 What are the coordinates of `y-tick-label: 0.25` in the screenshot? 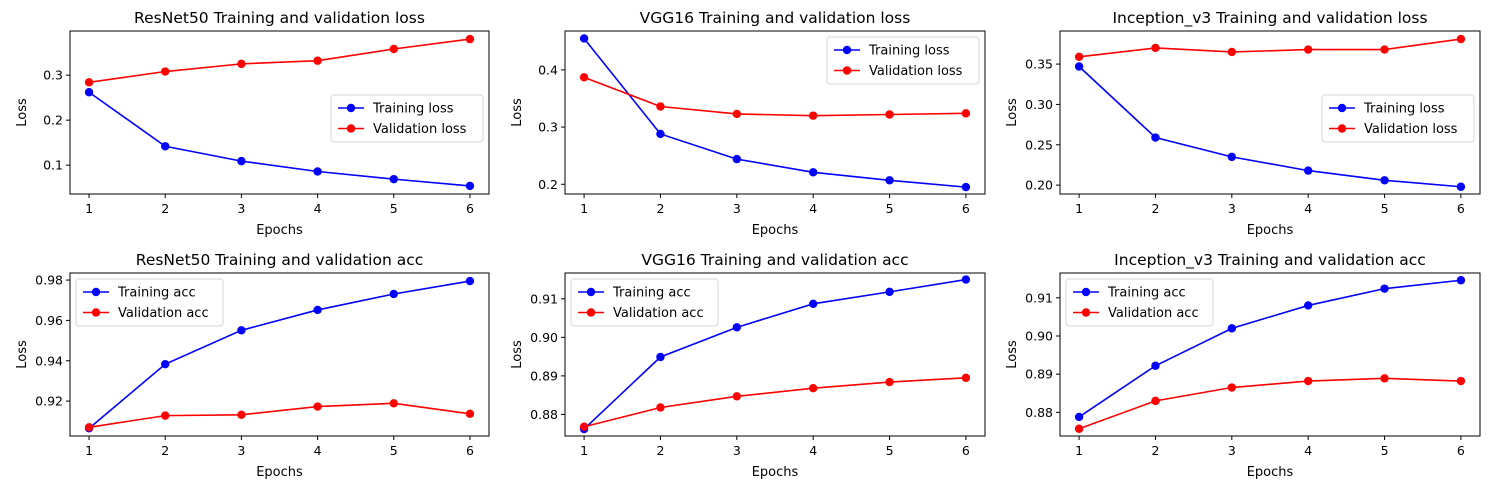 It's located at (1039, 144).